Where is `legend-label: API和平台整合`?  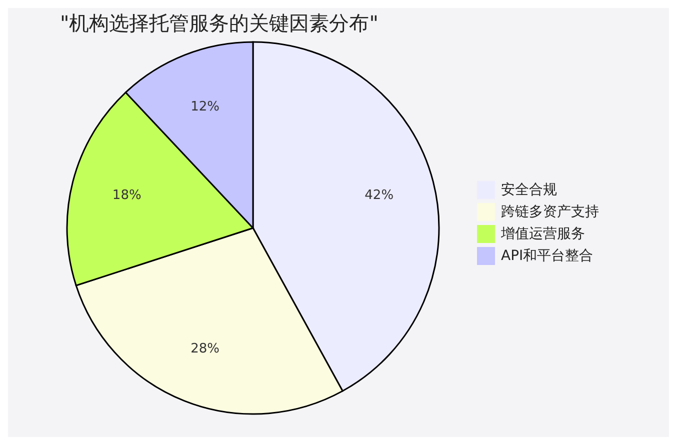 legend-label: API和平台整合 is located at coordinates (547, 255).